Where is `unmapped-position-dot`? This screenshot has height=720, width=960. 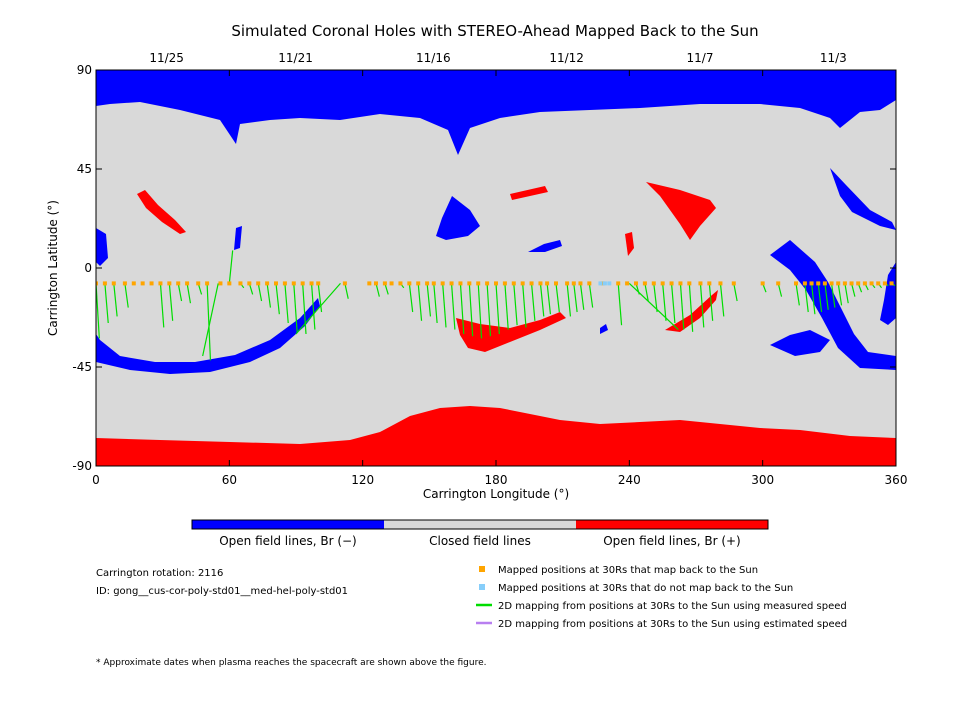 unmapped-position-dot is located at coordinates (604, 283).